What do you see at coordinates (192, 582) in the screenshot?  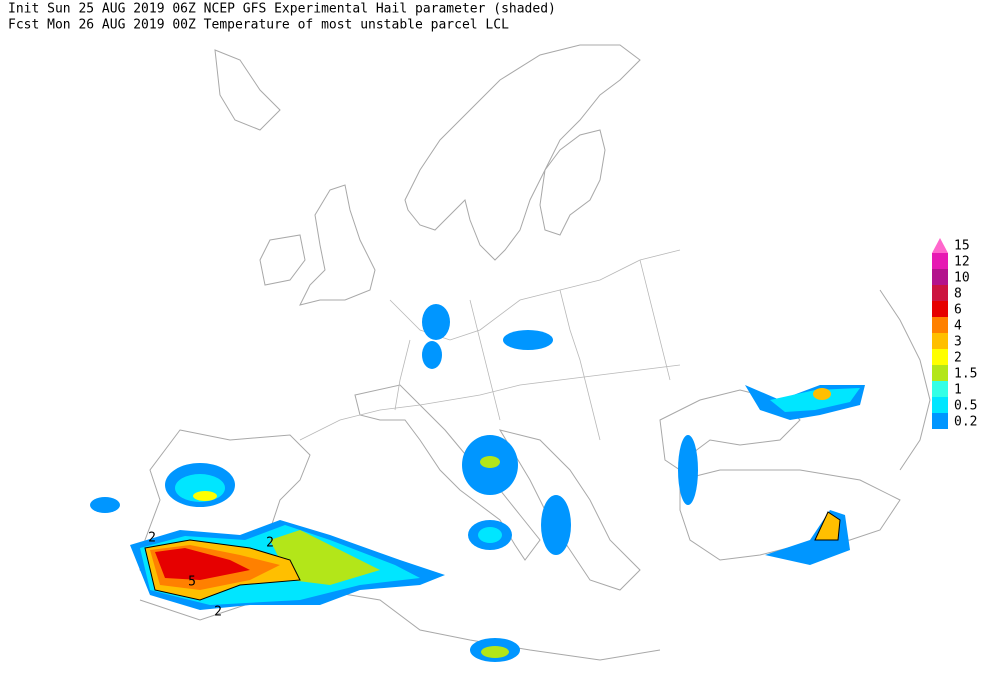 I see `contour-label: 5` at bounding box center [192, 582].